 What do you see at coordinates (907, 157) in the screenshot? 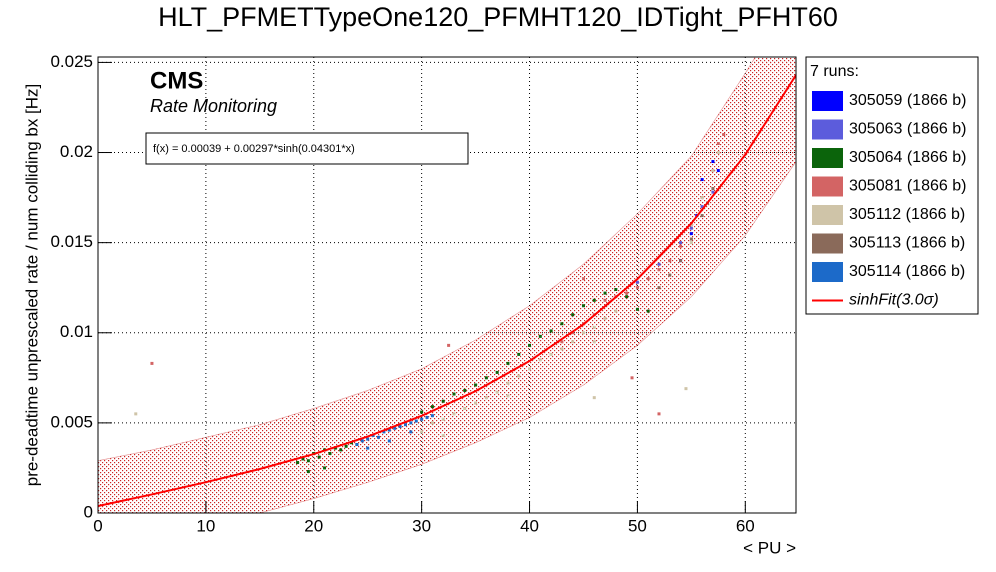
I see `legend-label: 305064 (1866 b)` at bounding box center [907, 157].